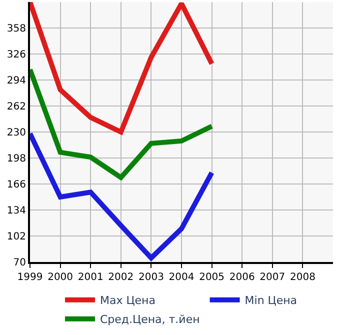 This screenshot has width=345, height=335. I want to click on x-tick-label: 1999, so click(30, 277).